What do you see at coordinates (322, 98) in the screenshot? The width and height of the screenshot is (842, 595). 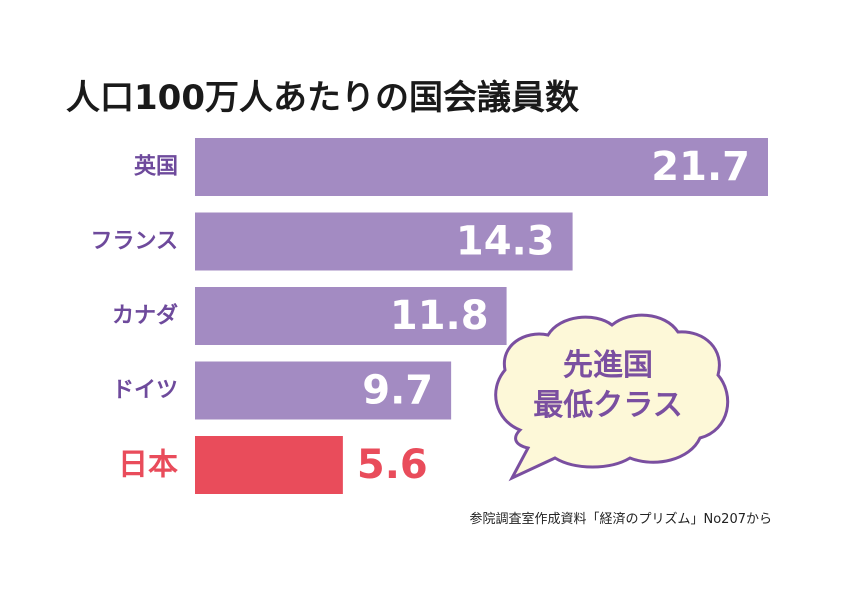 I see `chart-title: 人口100万人あたりの国会議員数` at bounding box center [322, 98].